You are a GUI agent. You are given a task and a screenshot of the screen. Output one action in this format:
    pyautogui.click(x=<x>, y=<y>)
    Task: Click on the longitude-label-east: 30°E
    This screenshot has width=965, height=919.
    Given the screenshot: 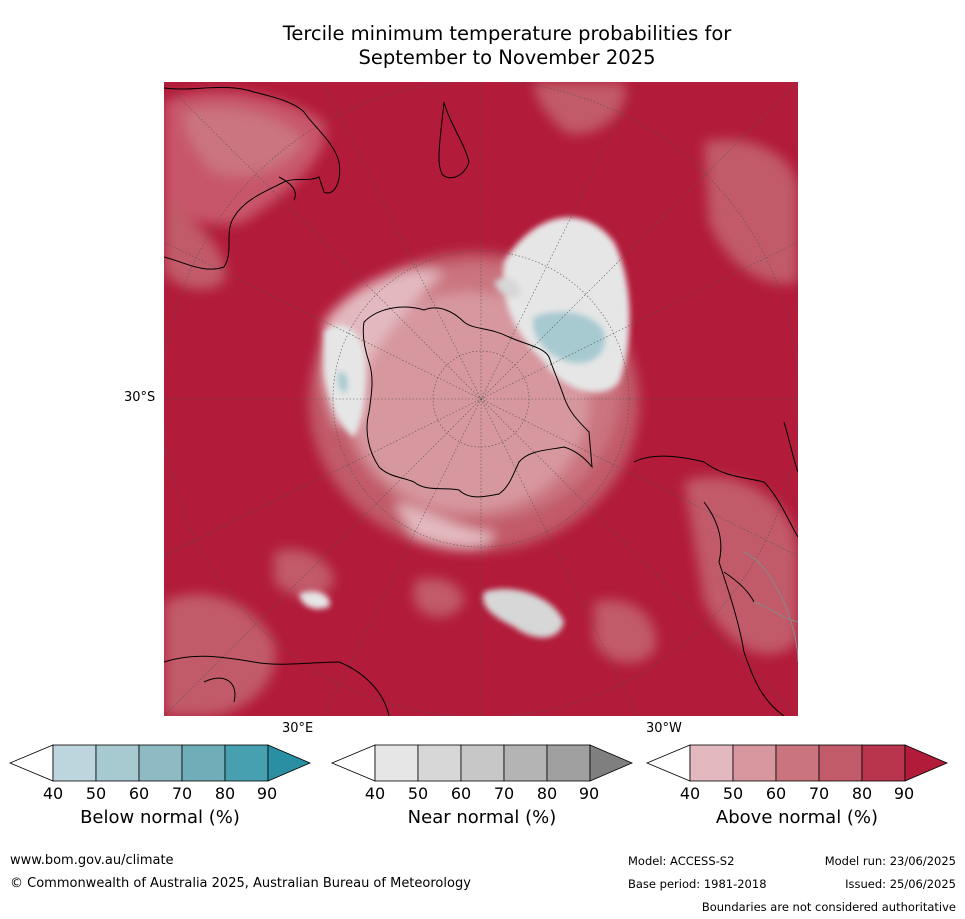 What is the action you would take?
    pyautogui.click(x=298, y=728)
    